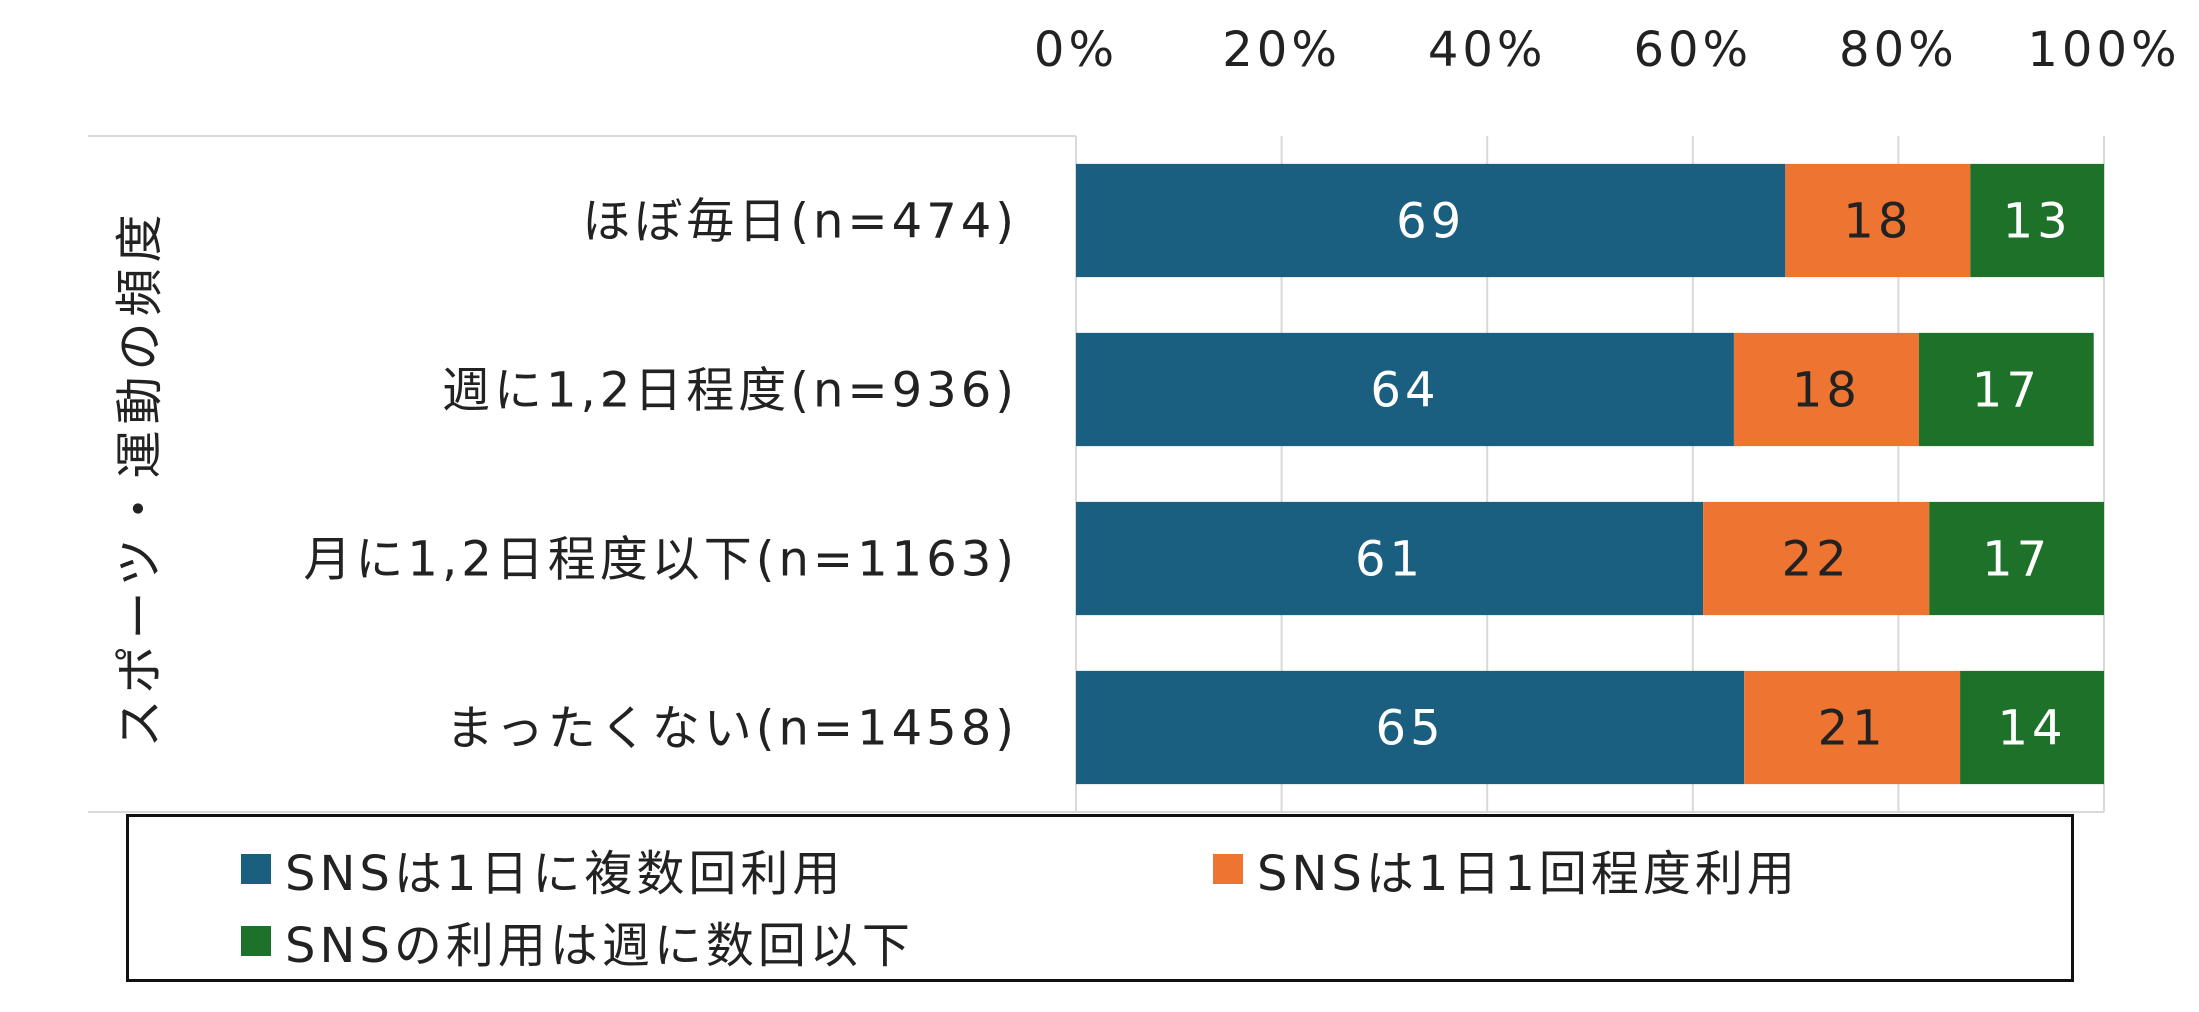  Describe the element at coordinates (1076, 50) in the screenshot. I see `x-tick-label: 0%` at that location.